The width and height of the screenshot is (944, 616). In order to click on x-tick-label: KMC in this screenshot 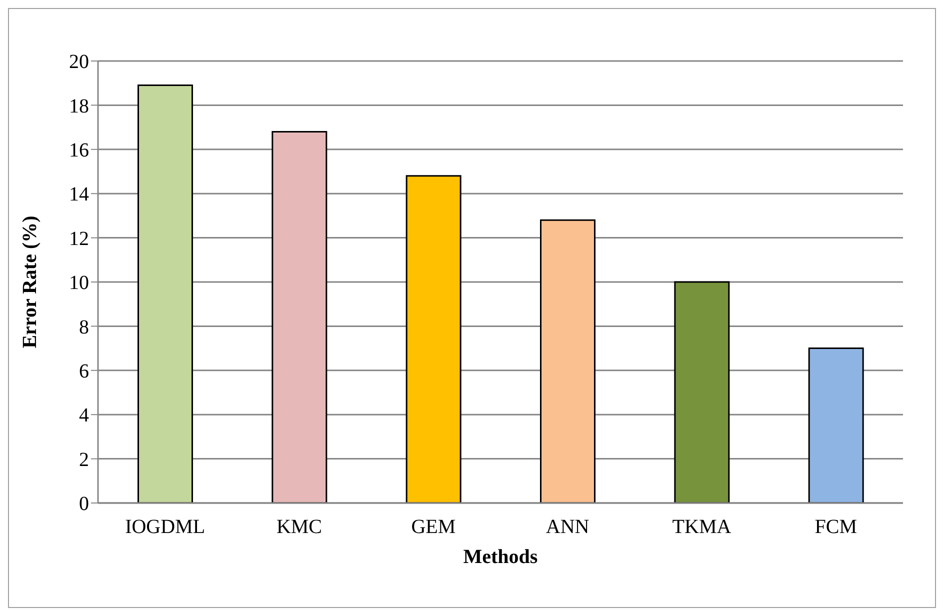, I will do `click(299, 527)`.